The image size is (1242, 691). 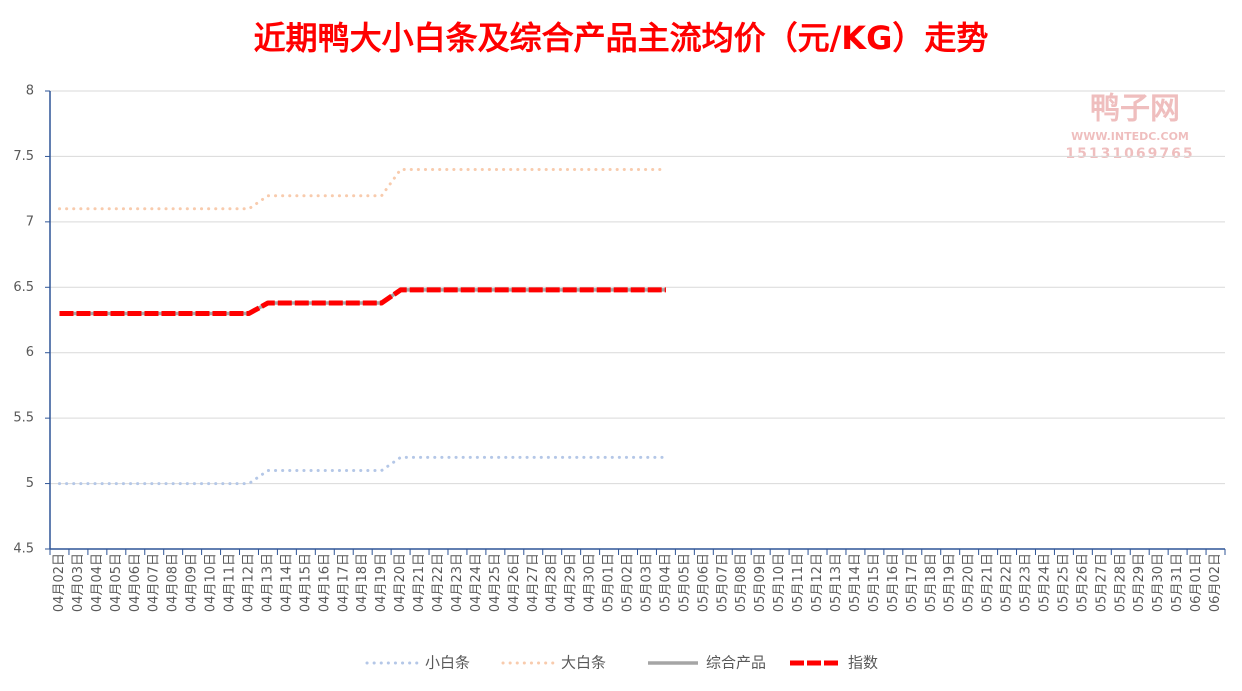 I want to click on legend-label: 综合产品, so click(x=736, y=663).